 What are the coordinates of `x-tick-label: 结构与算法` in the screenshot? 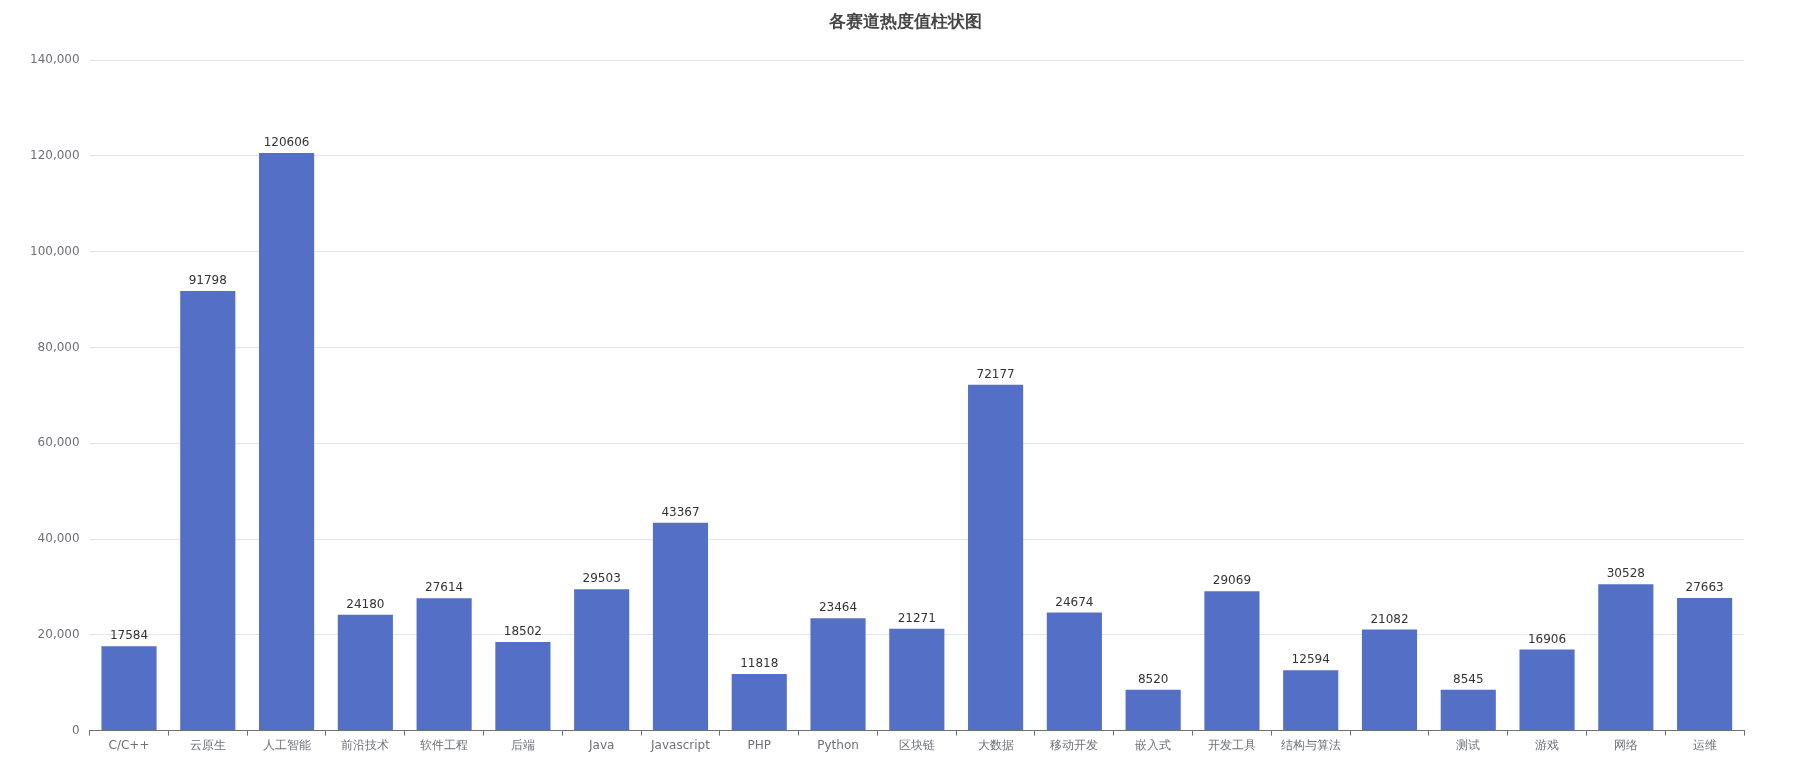 It's located at (1310, 744).